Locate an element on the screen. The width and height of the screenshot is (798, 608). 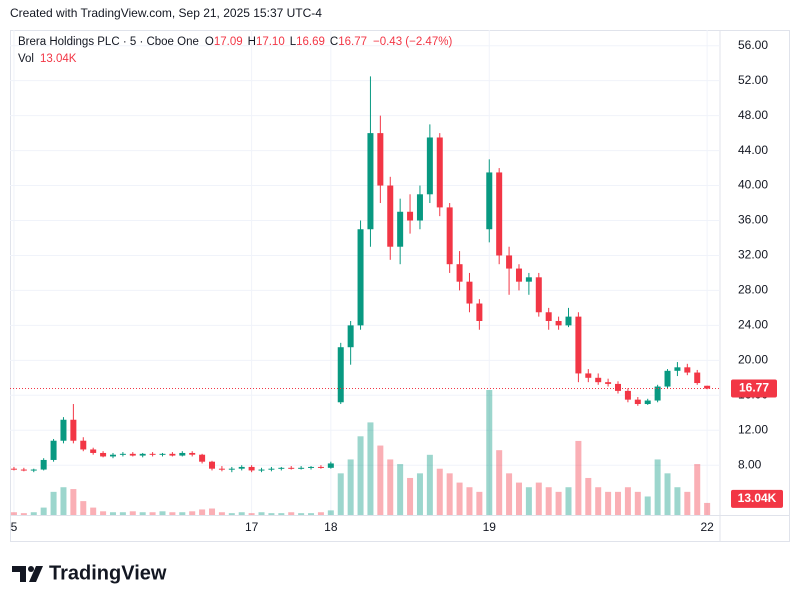
last-volume-label: 13.04K is located at coordinates (757, 498).